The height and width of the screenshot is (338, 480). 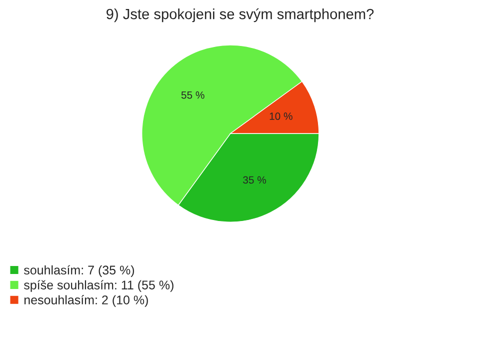 What do you see at coordinates (86, 301) in the screenshot?
I see `legend-label: nesouhlasím: 2 (10 %)` at bounding box center [86, 301].